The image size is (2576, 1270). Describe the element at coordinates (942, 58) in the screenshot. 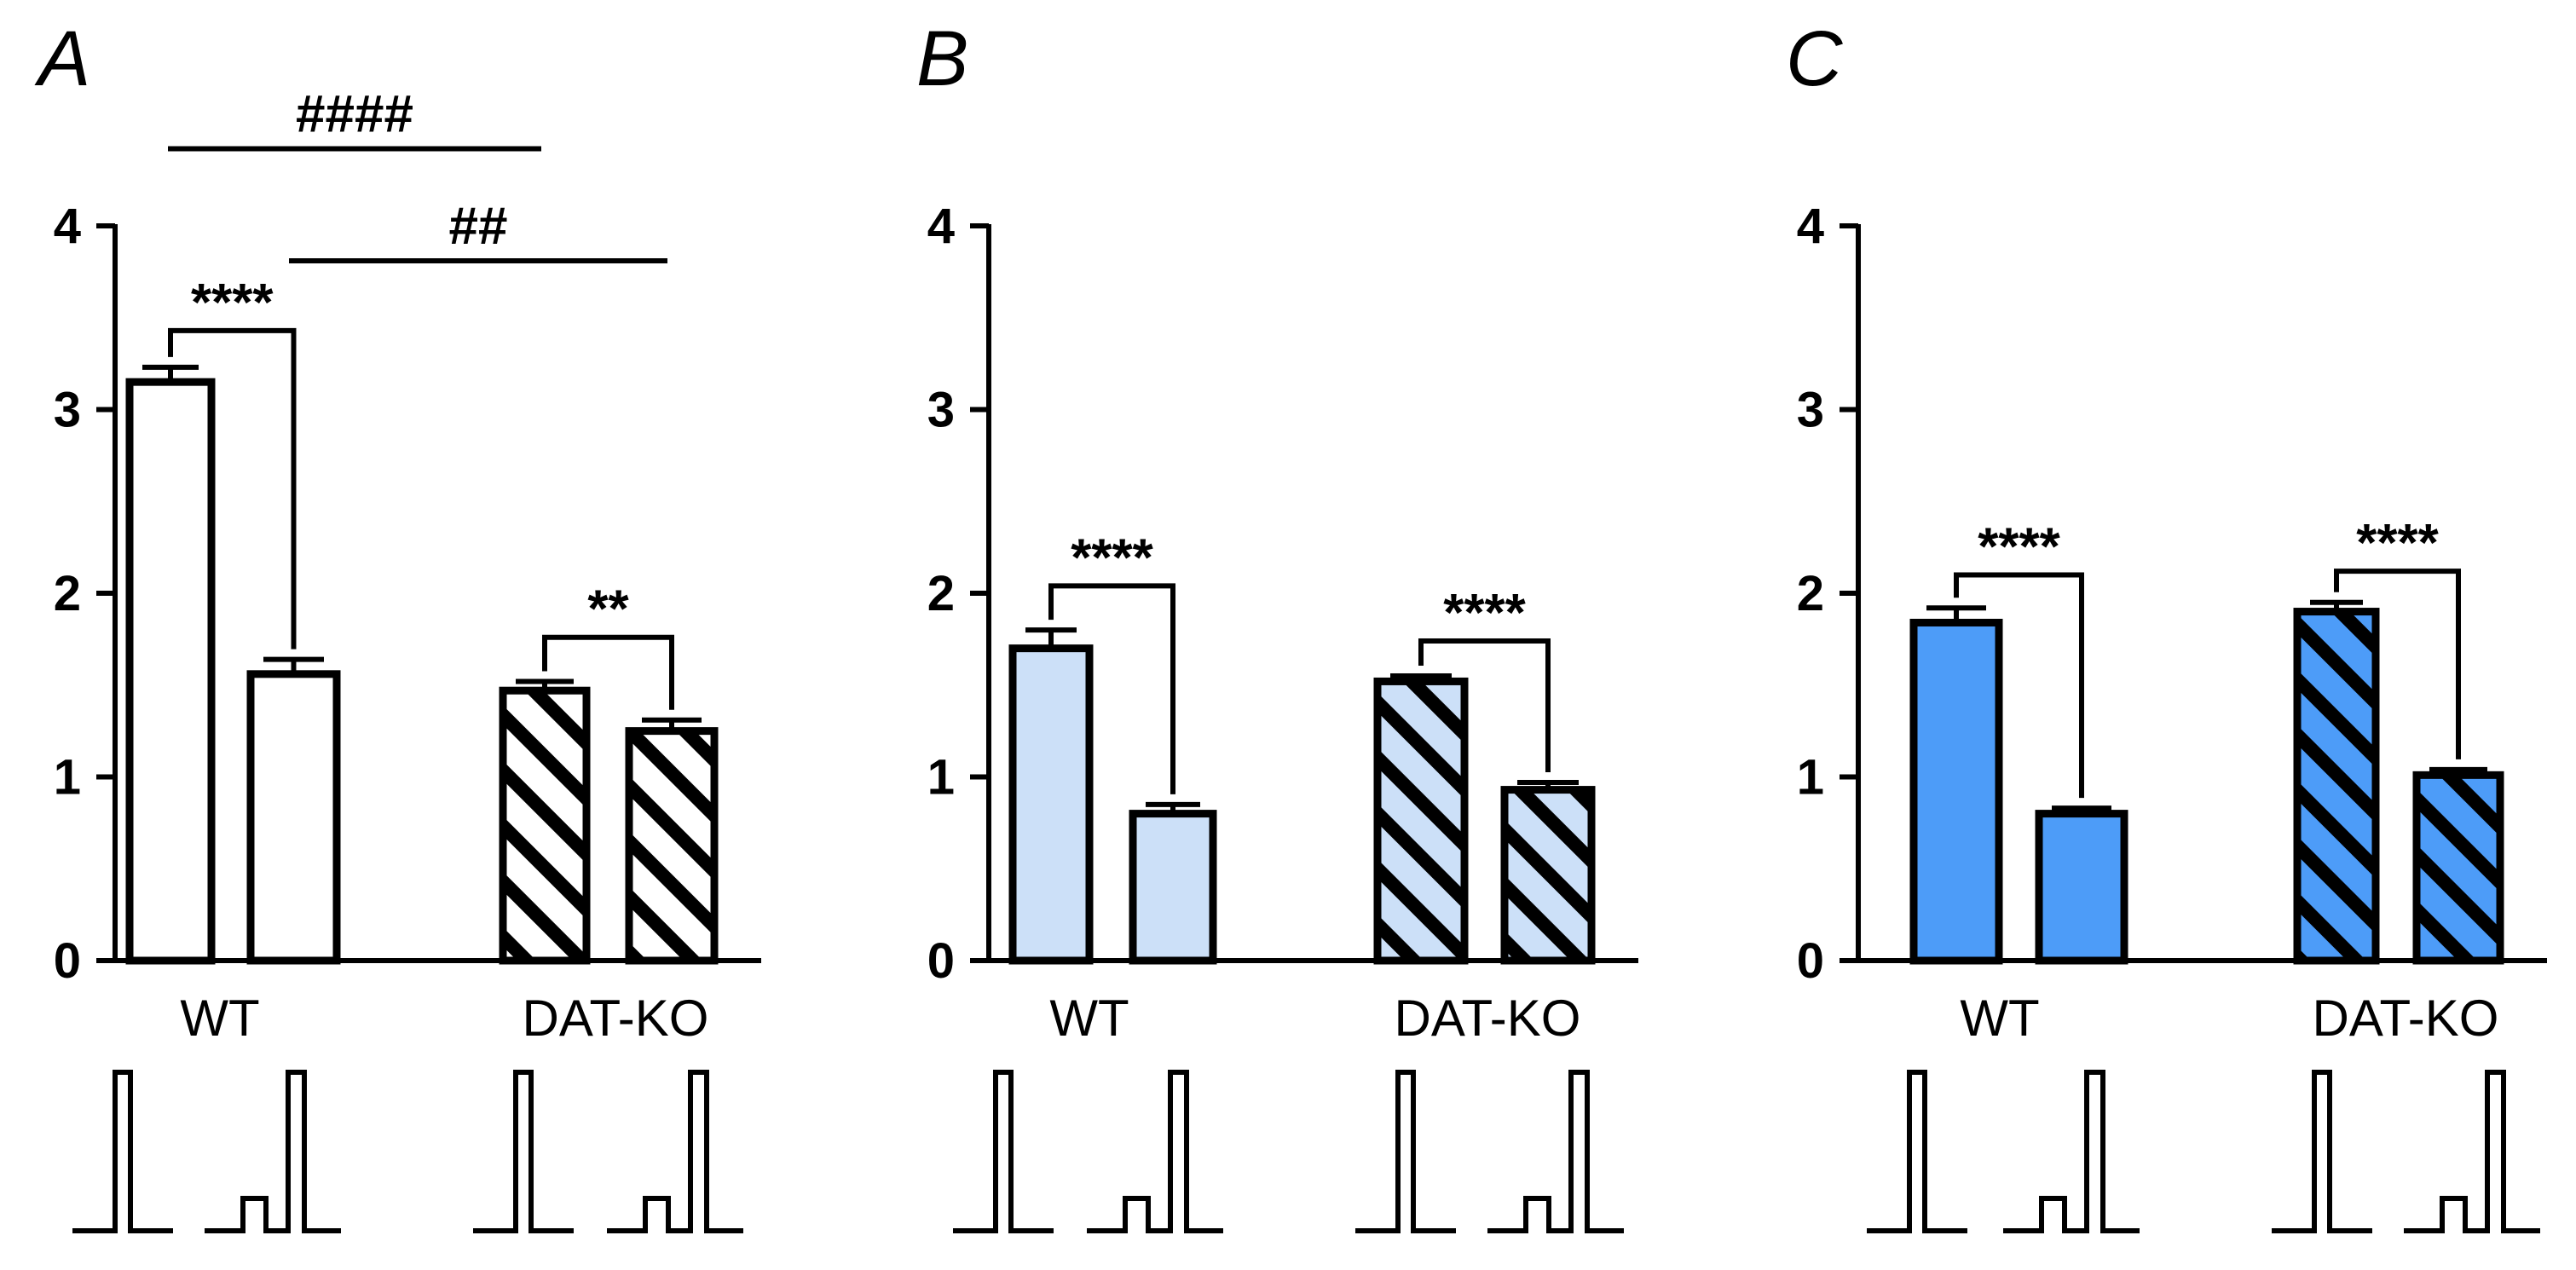

I see `panel-letter: B` at that location.